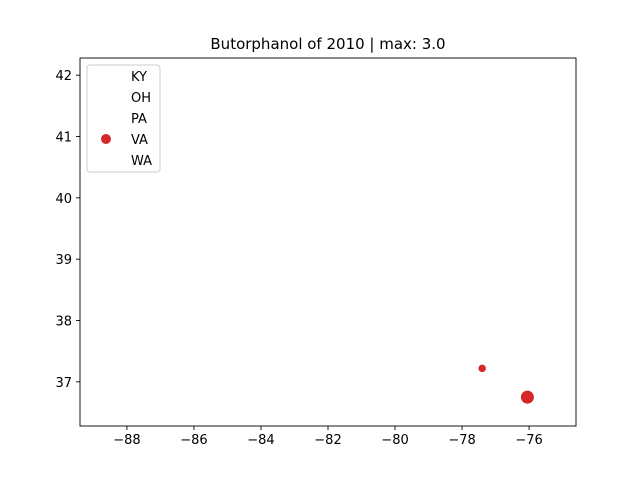 This screenshot has width=640, height=480. I want to click on y-tick-label: 42, so click(63, 76).